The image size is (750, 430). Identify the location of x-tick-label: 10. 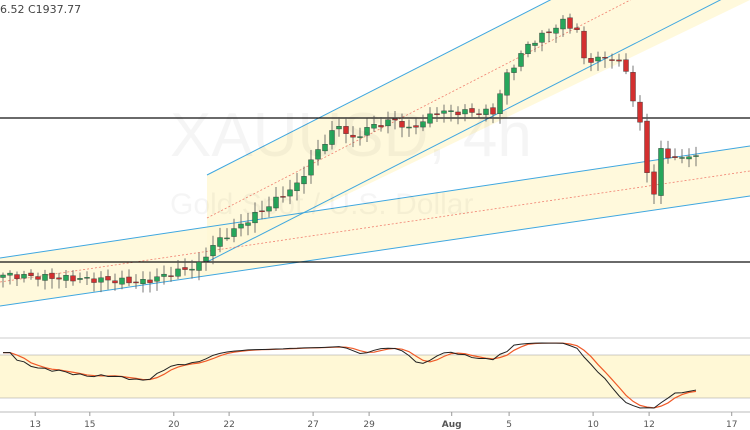
(593, 425).